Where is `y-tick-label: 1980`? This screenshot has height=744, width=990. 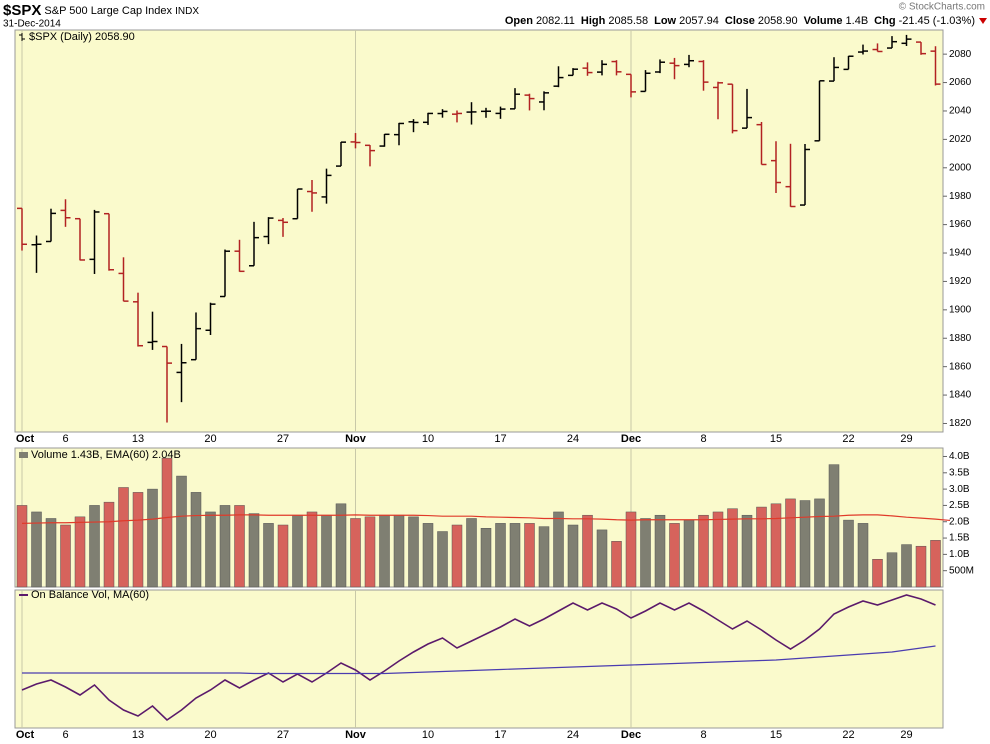 y-tick-label: 1980 is located at coordinates (960, 196).